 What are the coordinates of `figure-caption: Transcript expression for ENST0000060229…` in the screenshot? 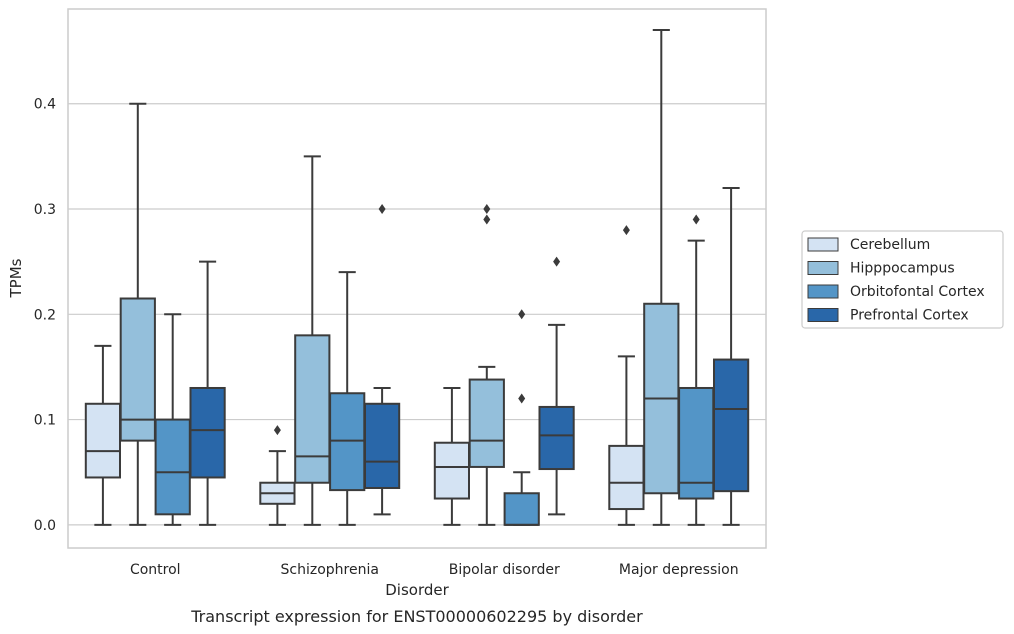 It's located at (416, 616).